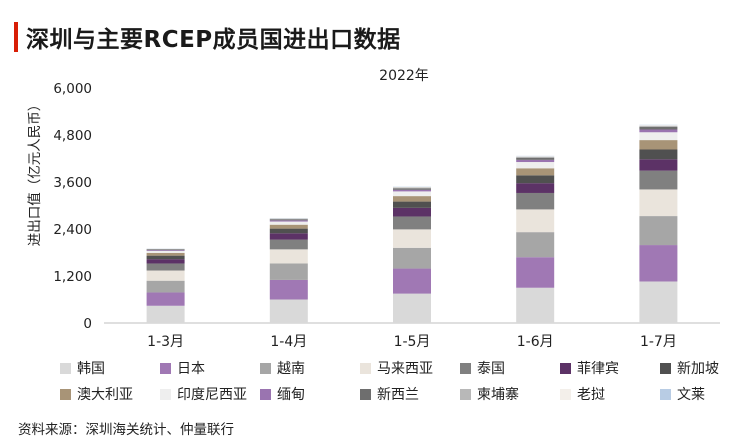 This screenshot has height=448, width=744. Describe the element at coordinates (72, 183) in the screenshot. I see `y-tick-label: 3,600` at that location.